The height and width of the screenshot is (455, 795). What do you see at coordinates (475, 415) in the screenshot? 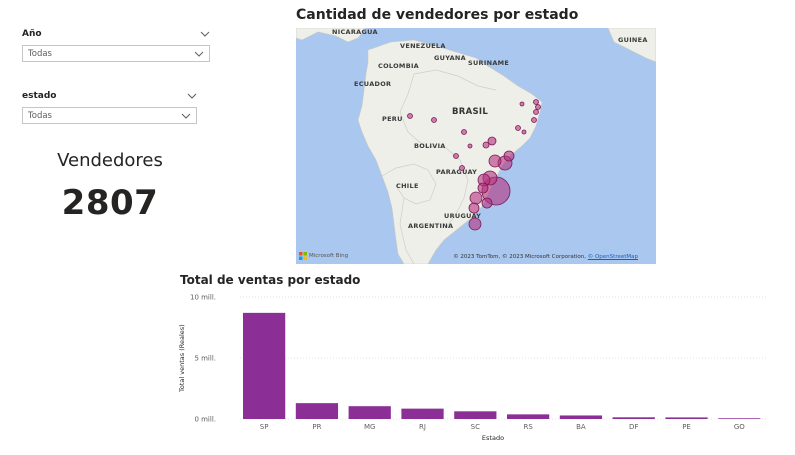
I see `bar-sc` at bounding box center [475, 415].